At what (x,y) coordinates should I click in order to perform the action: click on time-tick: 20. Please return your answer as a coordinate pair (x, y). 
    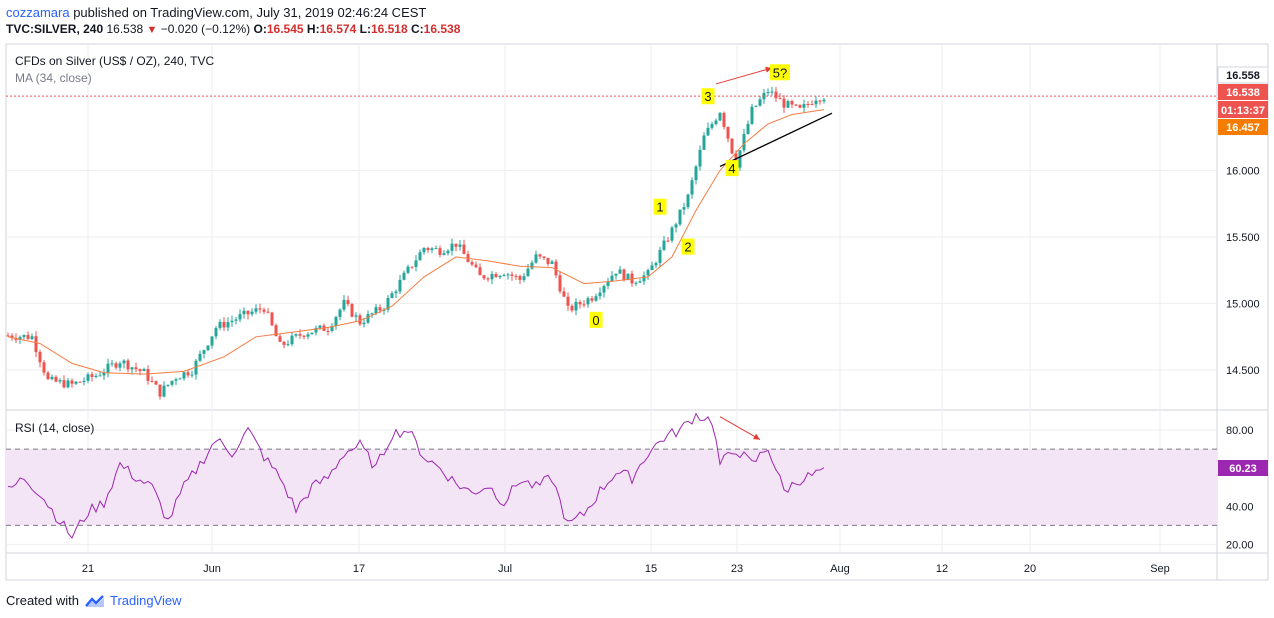
    Looking at the image, I should click on (1030, 569).